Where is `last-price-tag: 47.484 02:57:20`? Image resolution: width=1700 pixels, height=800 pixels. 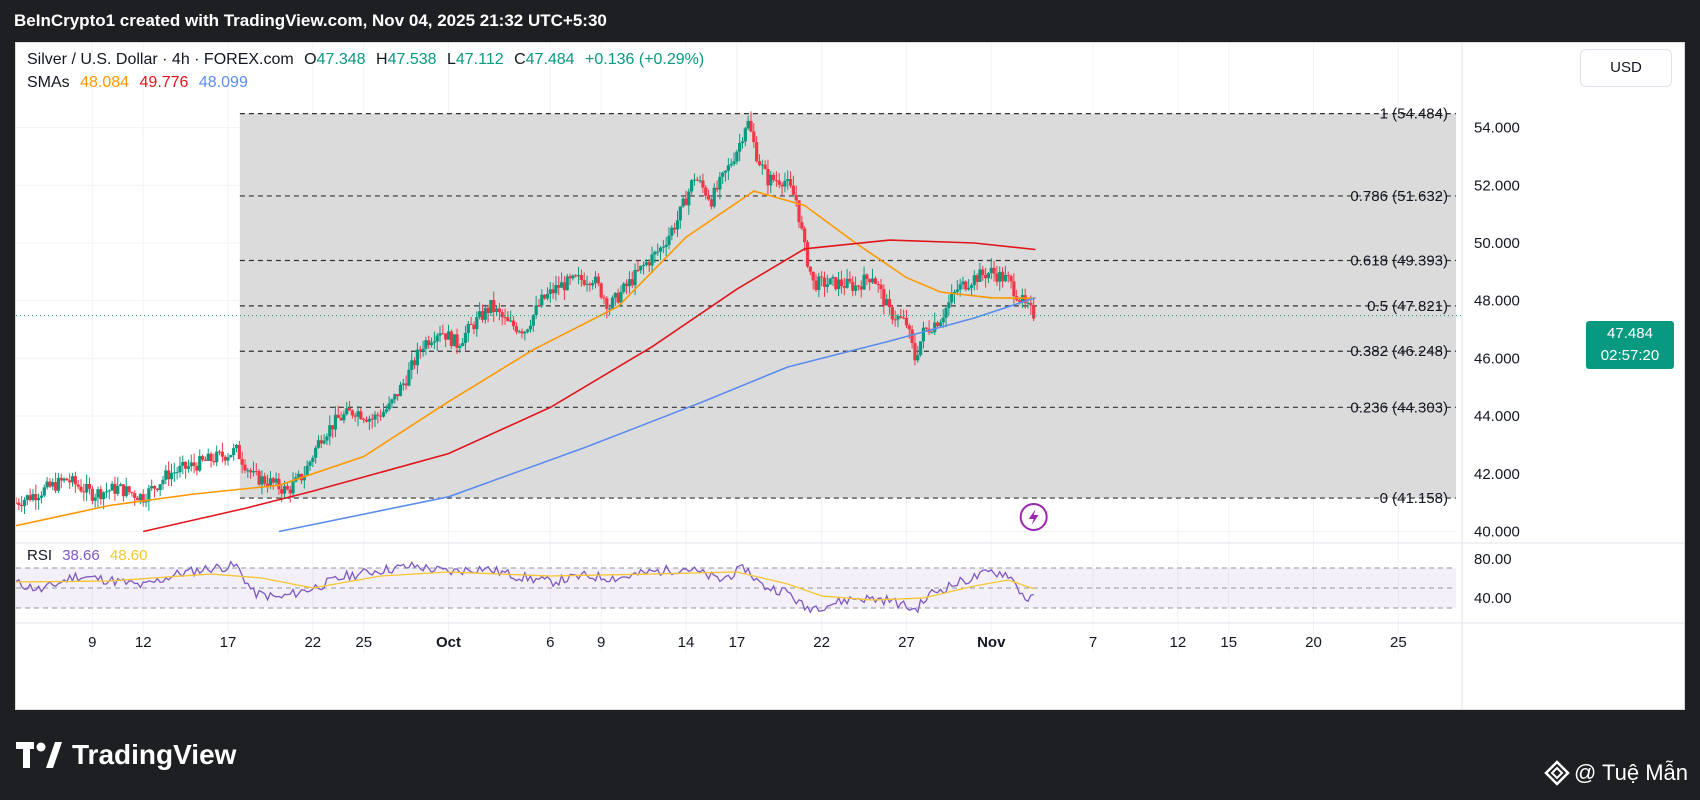
last-price-tag: 47.484 02:57:20 is located at coordinates (1630, 345).